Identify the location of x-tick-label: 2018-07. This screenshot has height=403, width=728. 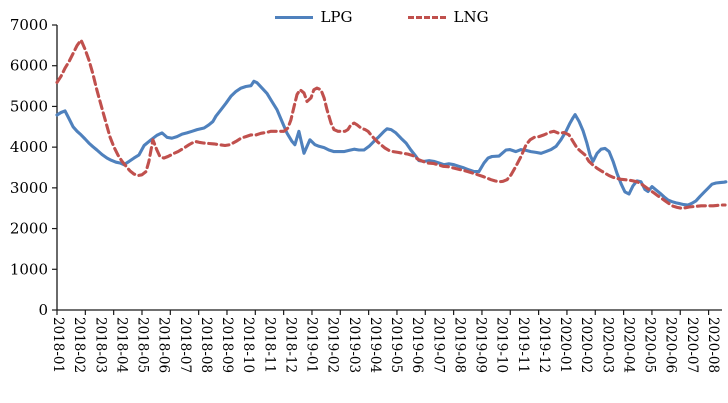
(185, 345).